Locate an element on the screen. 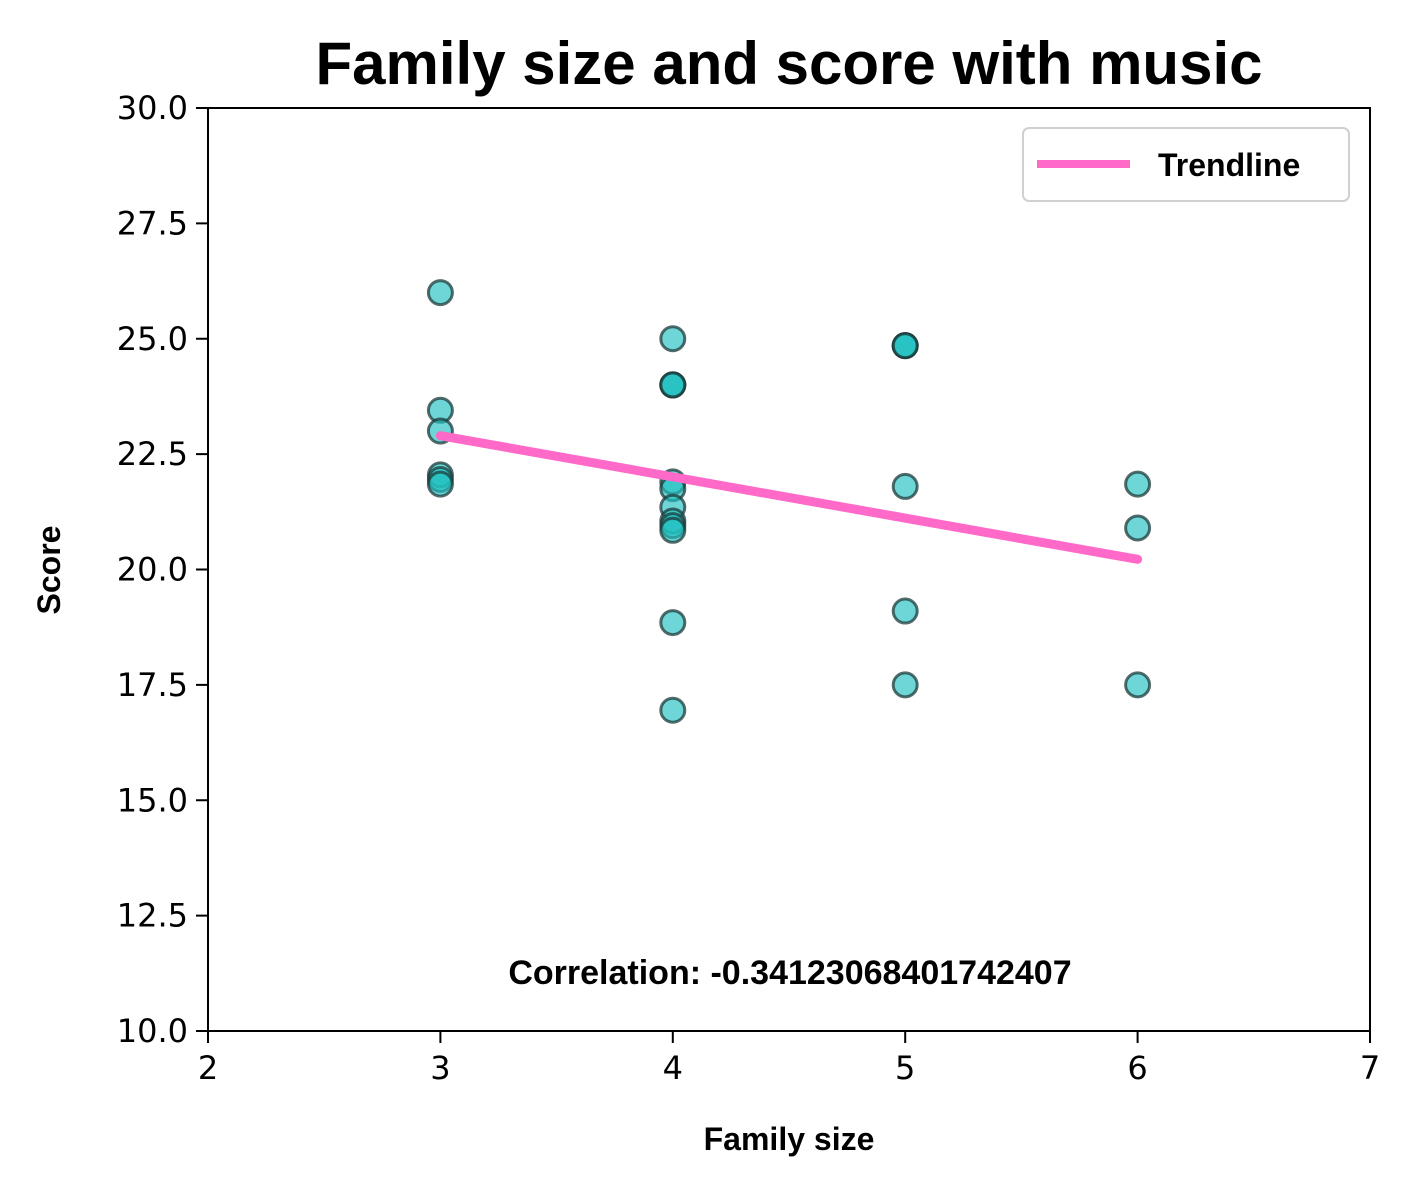  x-tick-label: 6 is located at coordinates (1137, 1068).